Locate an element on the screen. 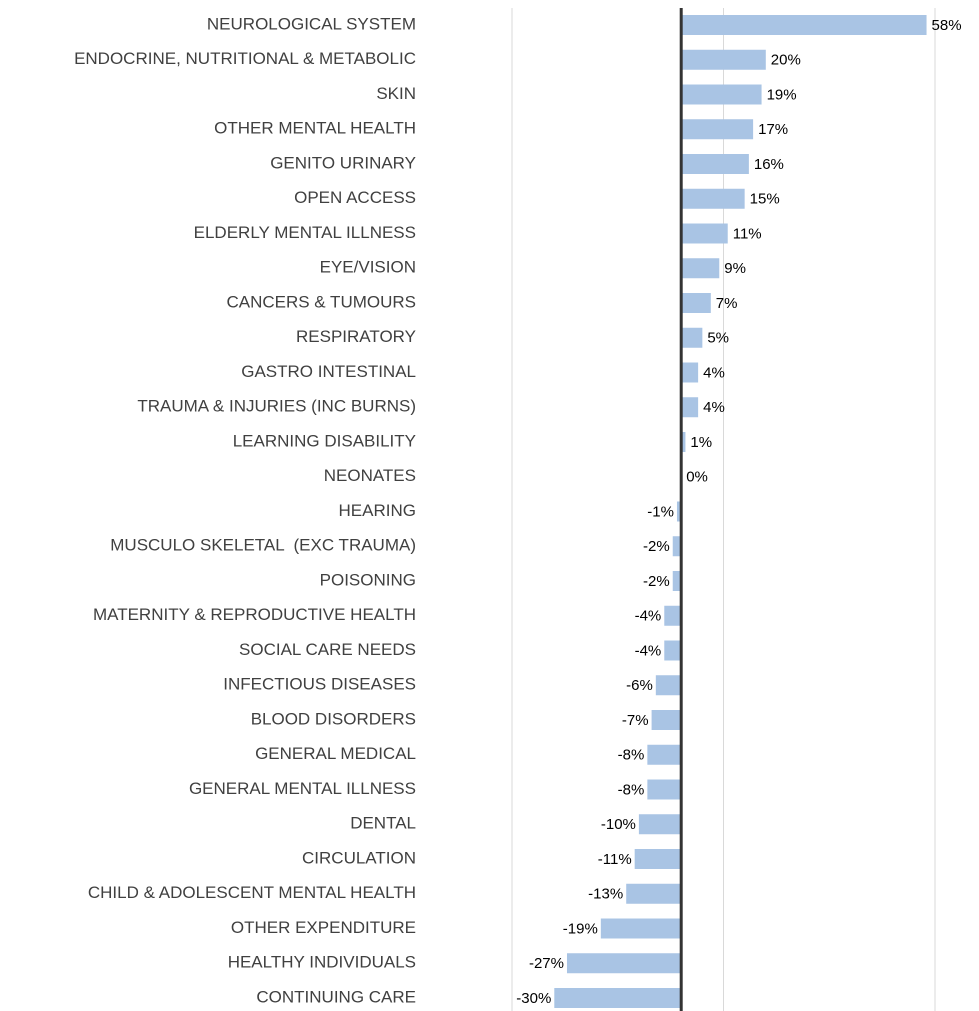 The image size is (979, 1011). value-label: 15% is located at coordinates (765, 199).